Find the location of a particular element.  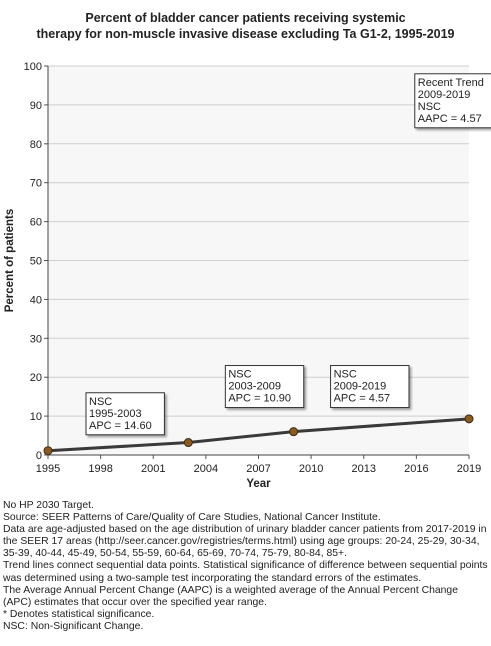

footnote-target: No HP 2030 Target. is located at coordinates (48, 505).